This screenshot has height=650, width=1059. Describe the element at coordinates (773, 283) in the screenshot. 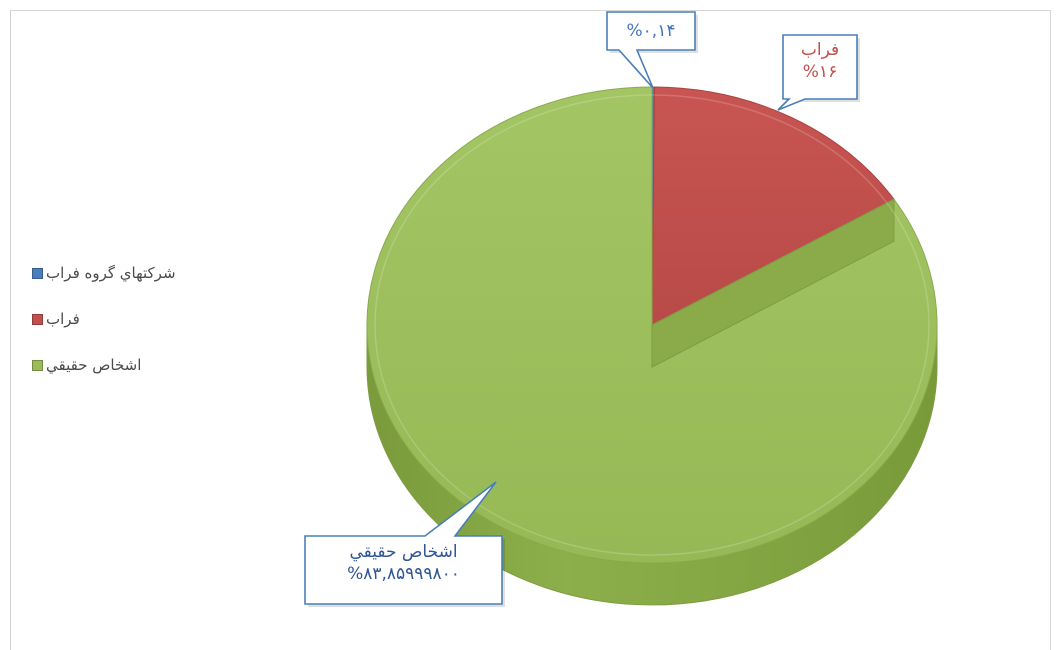

I see `slice-cut-face` at that location.